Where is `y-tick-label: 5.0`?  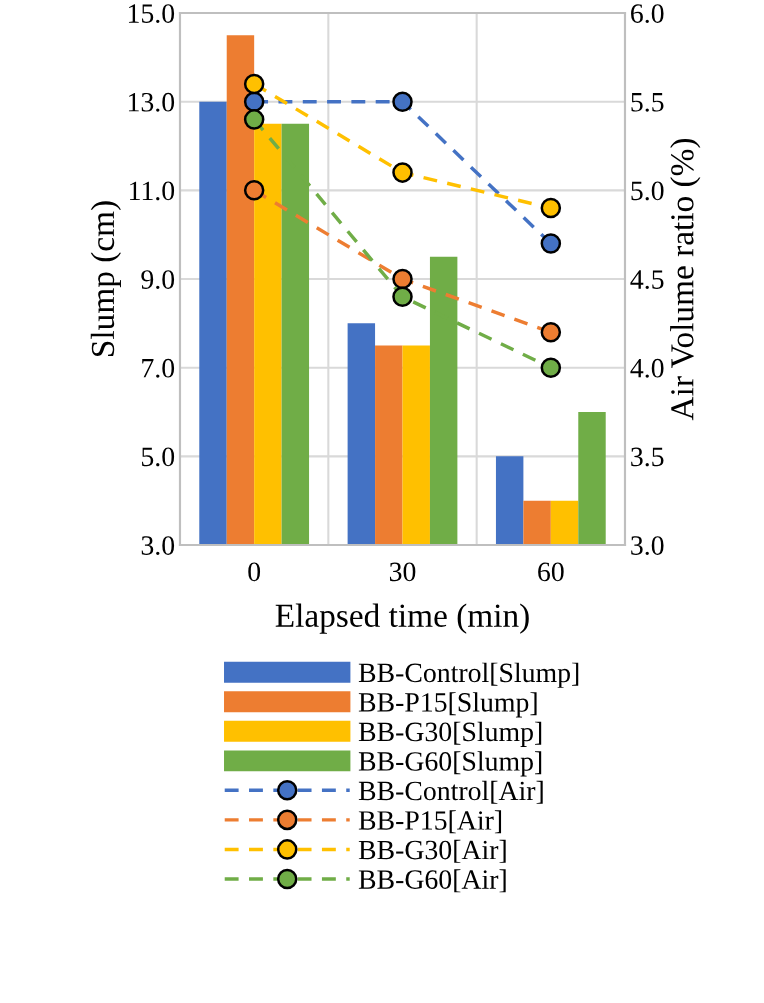
y-tick-label: 5.0 is located at coordinates (158, 457).